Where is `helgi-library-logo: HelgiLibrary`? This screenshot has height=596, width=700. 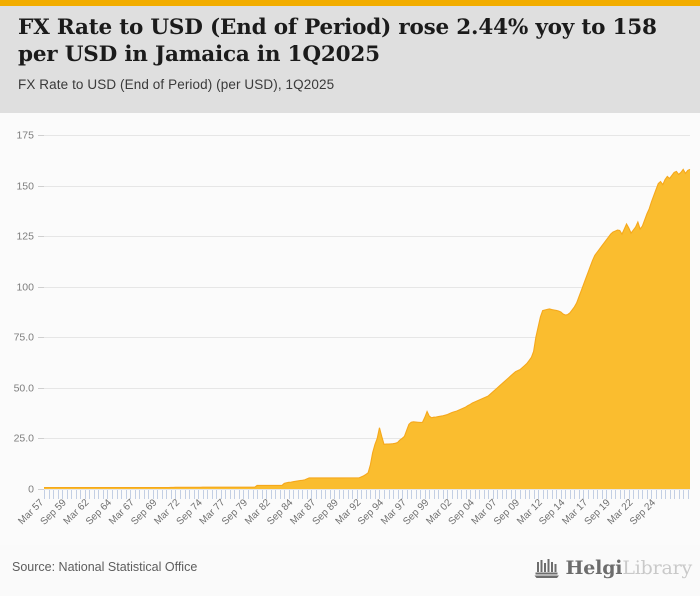 helgi-library-logo: HelgiLibrary is located at coordinates (613, 568).